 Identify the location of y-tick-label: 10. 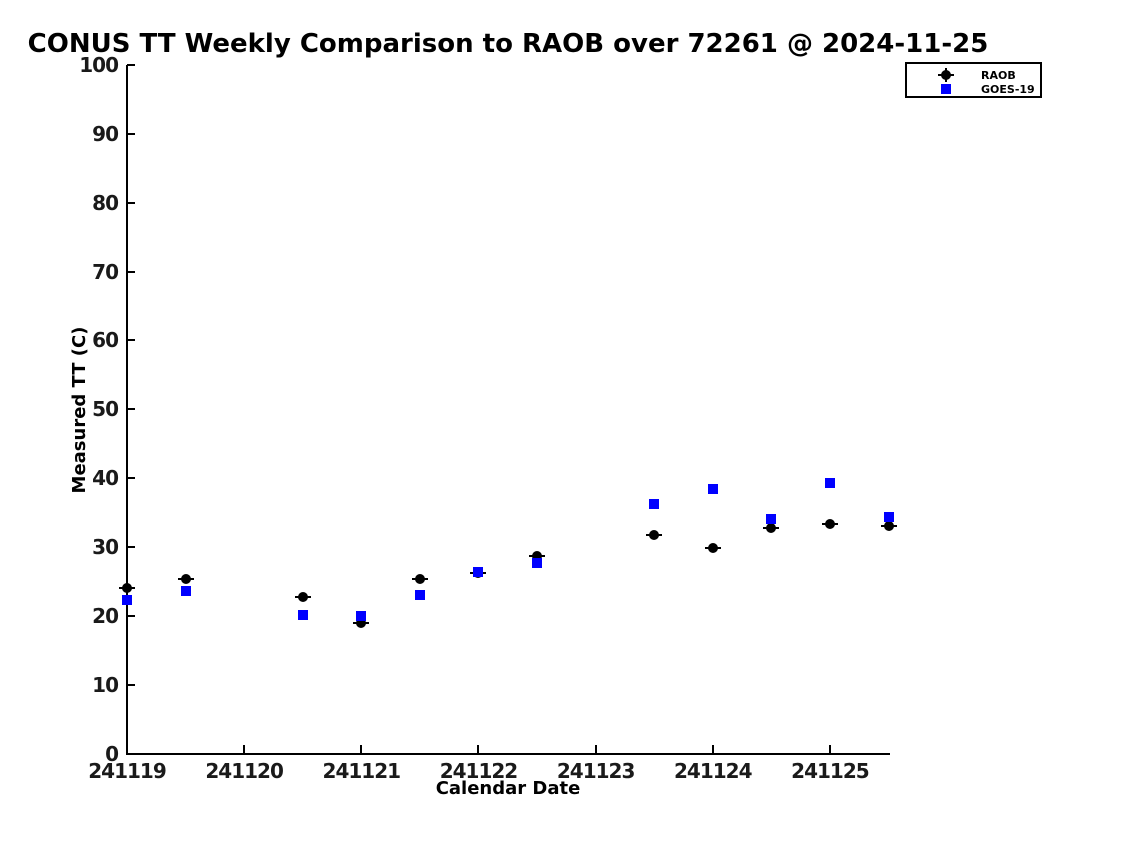
(105, 684).